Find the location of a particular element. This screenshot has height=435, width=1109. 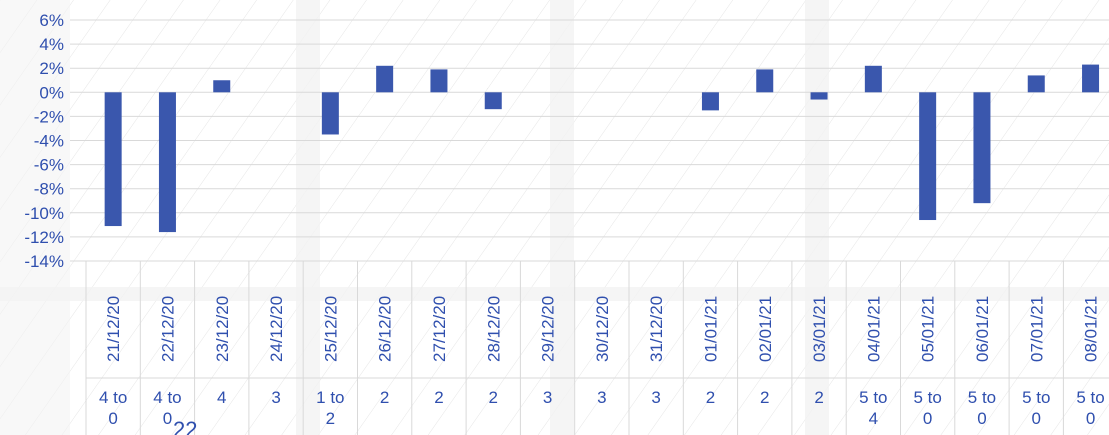

y-tick-label: -8% is located at coordinates (49, 189).